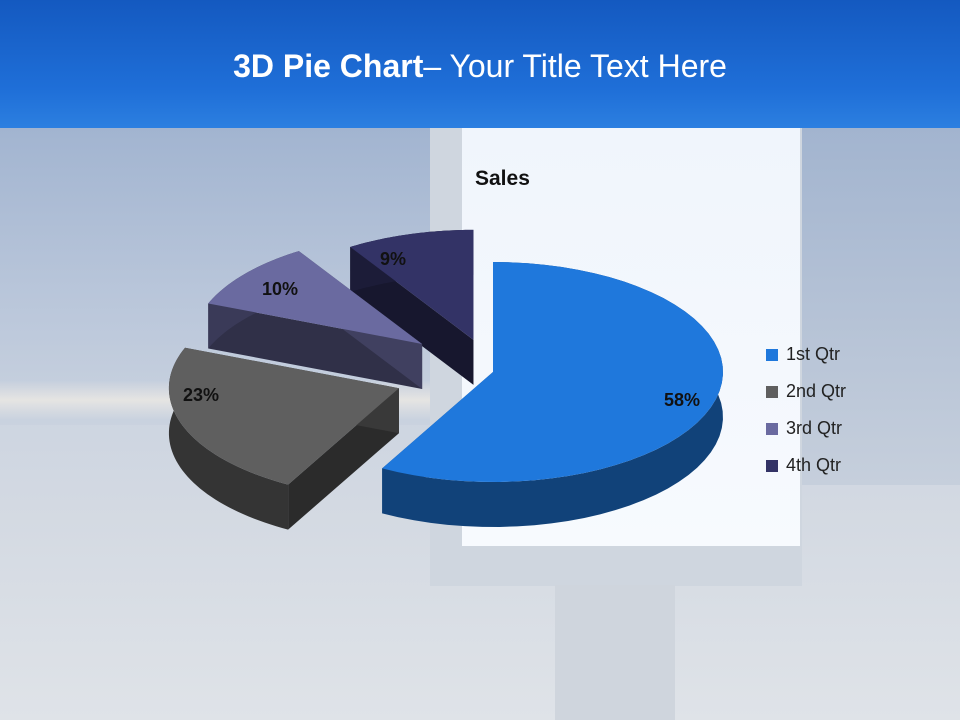 Image resolution: width=960 pixels, height=720 pixels. I want to click on background-city-right, so click(880, 305).